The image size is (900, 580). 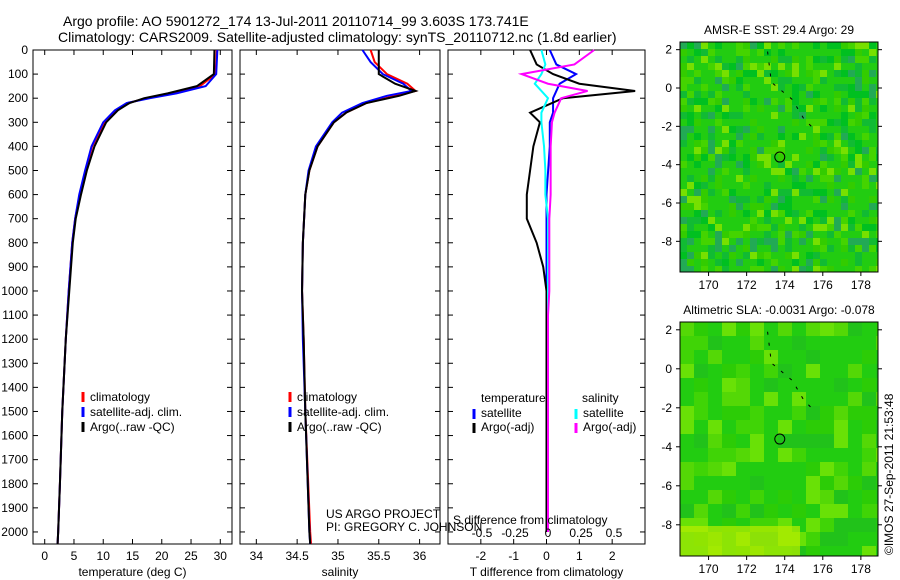 What do you see at coordinates (14, 532) in the screenshot?
I see `y-tick-label: 2000` at bounding box center [14, 532].